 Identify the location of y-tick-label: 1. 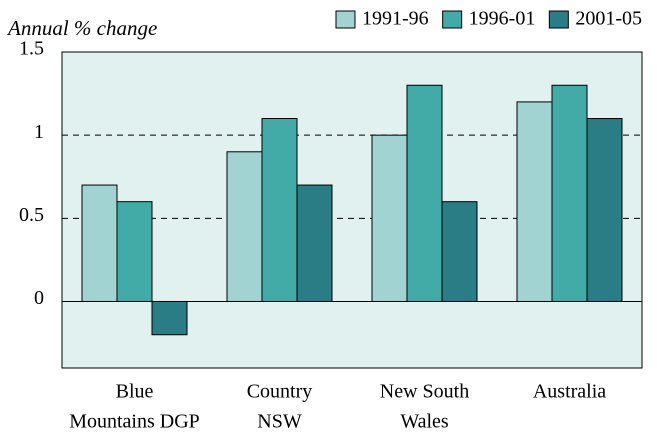
(39, 132).